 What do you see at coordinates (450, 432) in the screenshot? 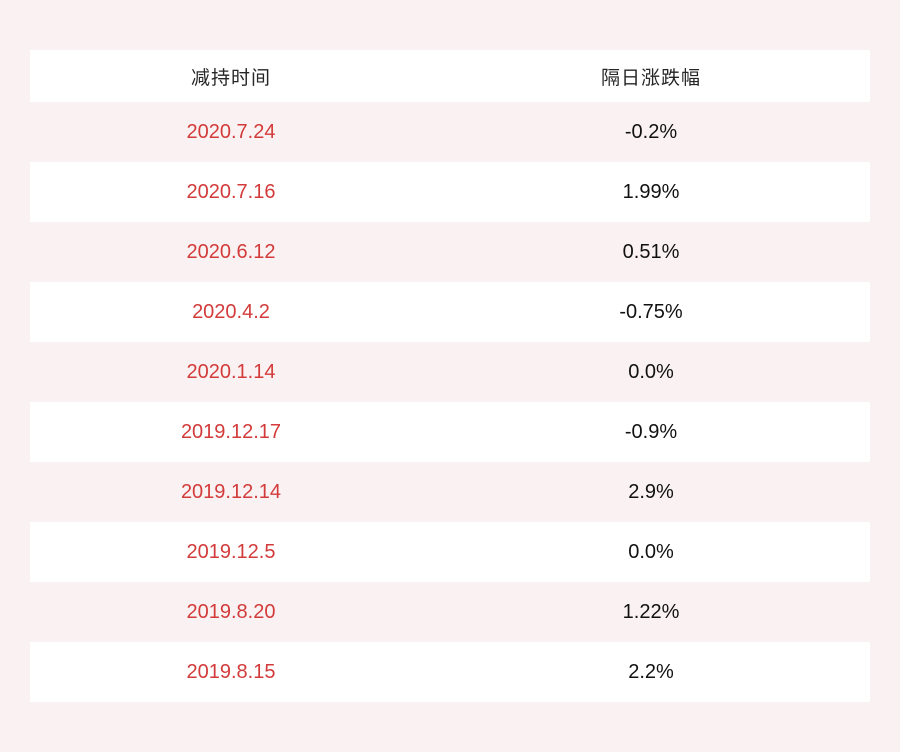
I see `table-row: 2019.12.17 -0.9%` at bounding box center [450, 432].